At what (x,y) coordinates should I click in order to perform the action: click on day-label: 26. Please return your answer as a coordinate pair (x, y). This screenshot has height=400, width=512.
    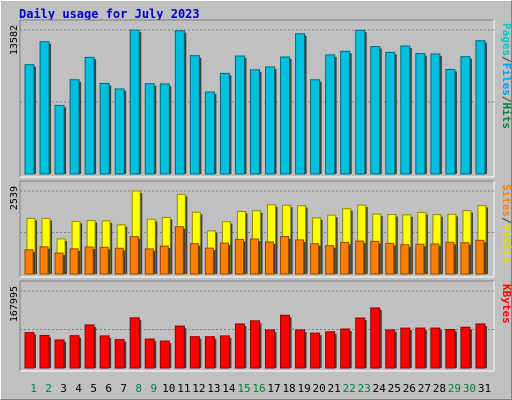
    Looking at the image, I should click on (409, 388).